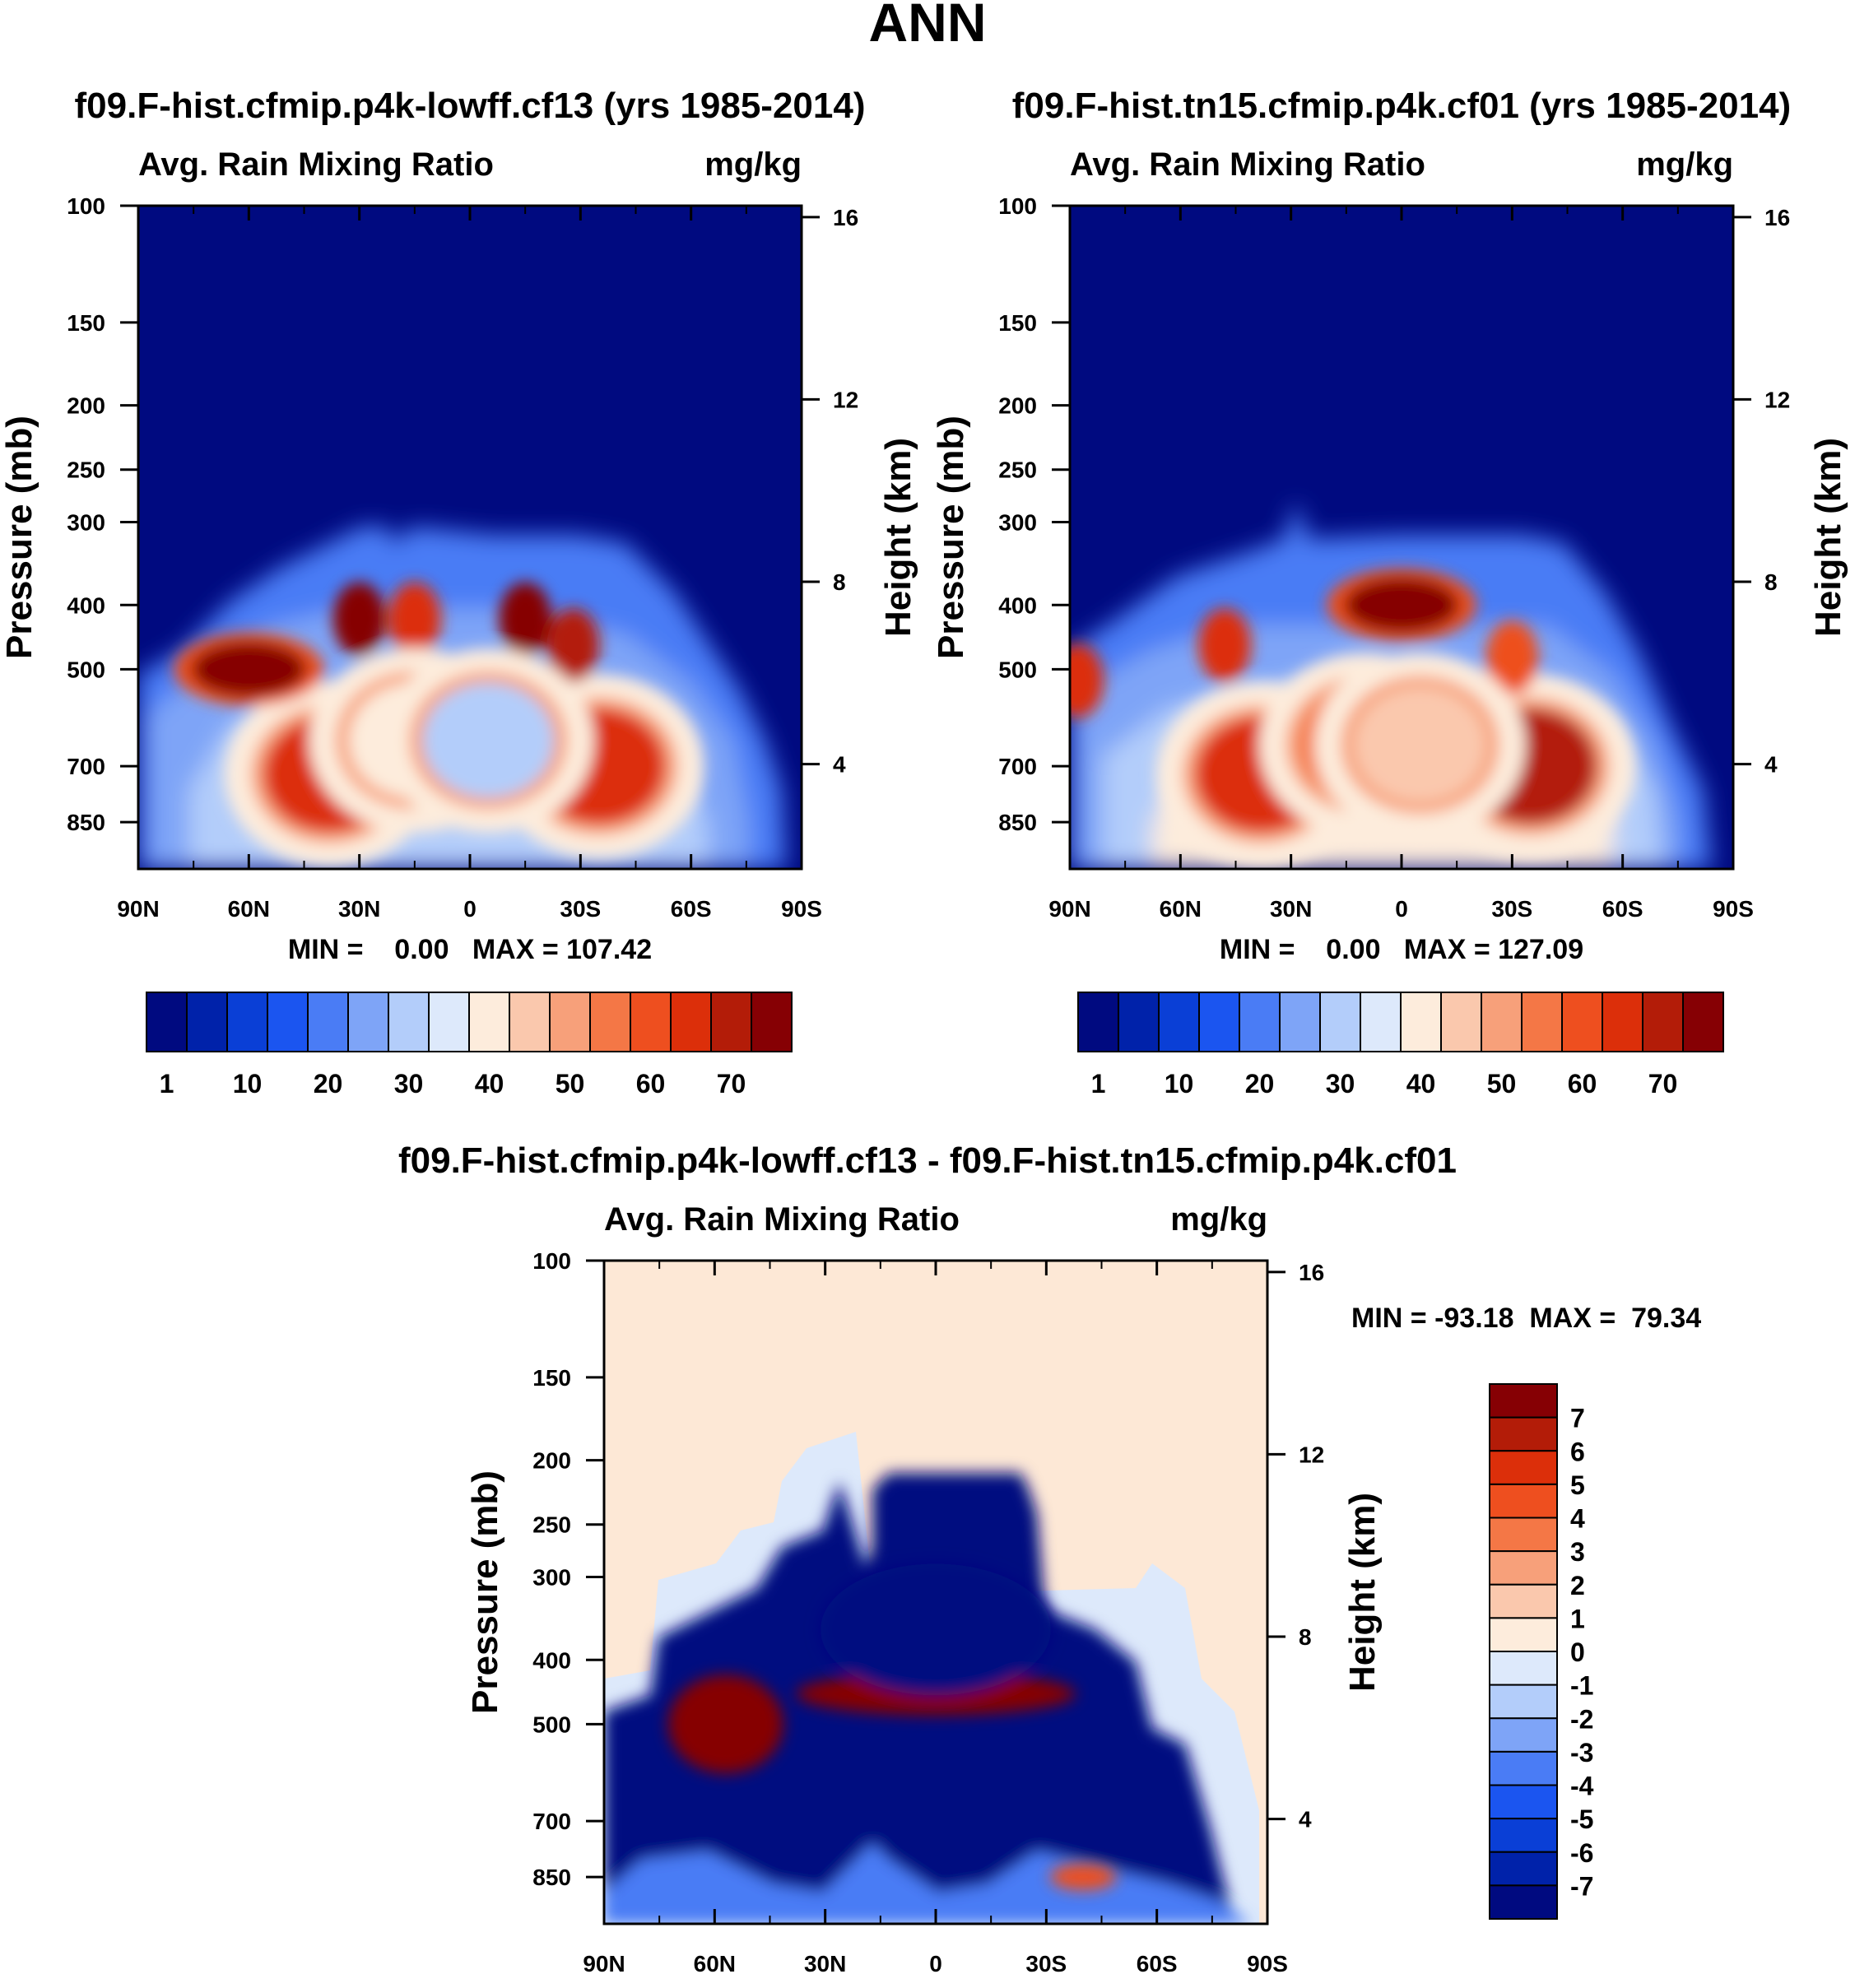  I want to click on panel-2-colorbar: 1 10 20 30 40 50 60 70, so click(1400, 1045).